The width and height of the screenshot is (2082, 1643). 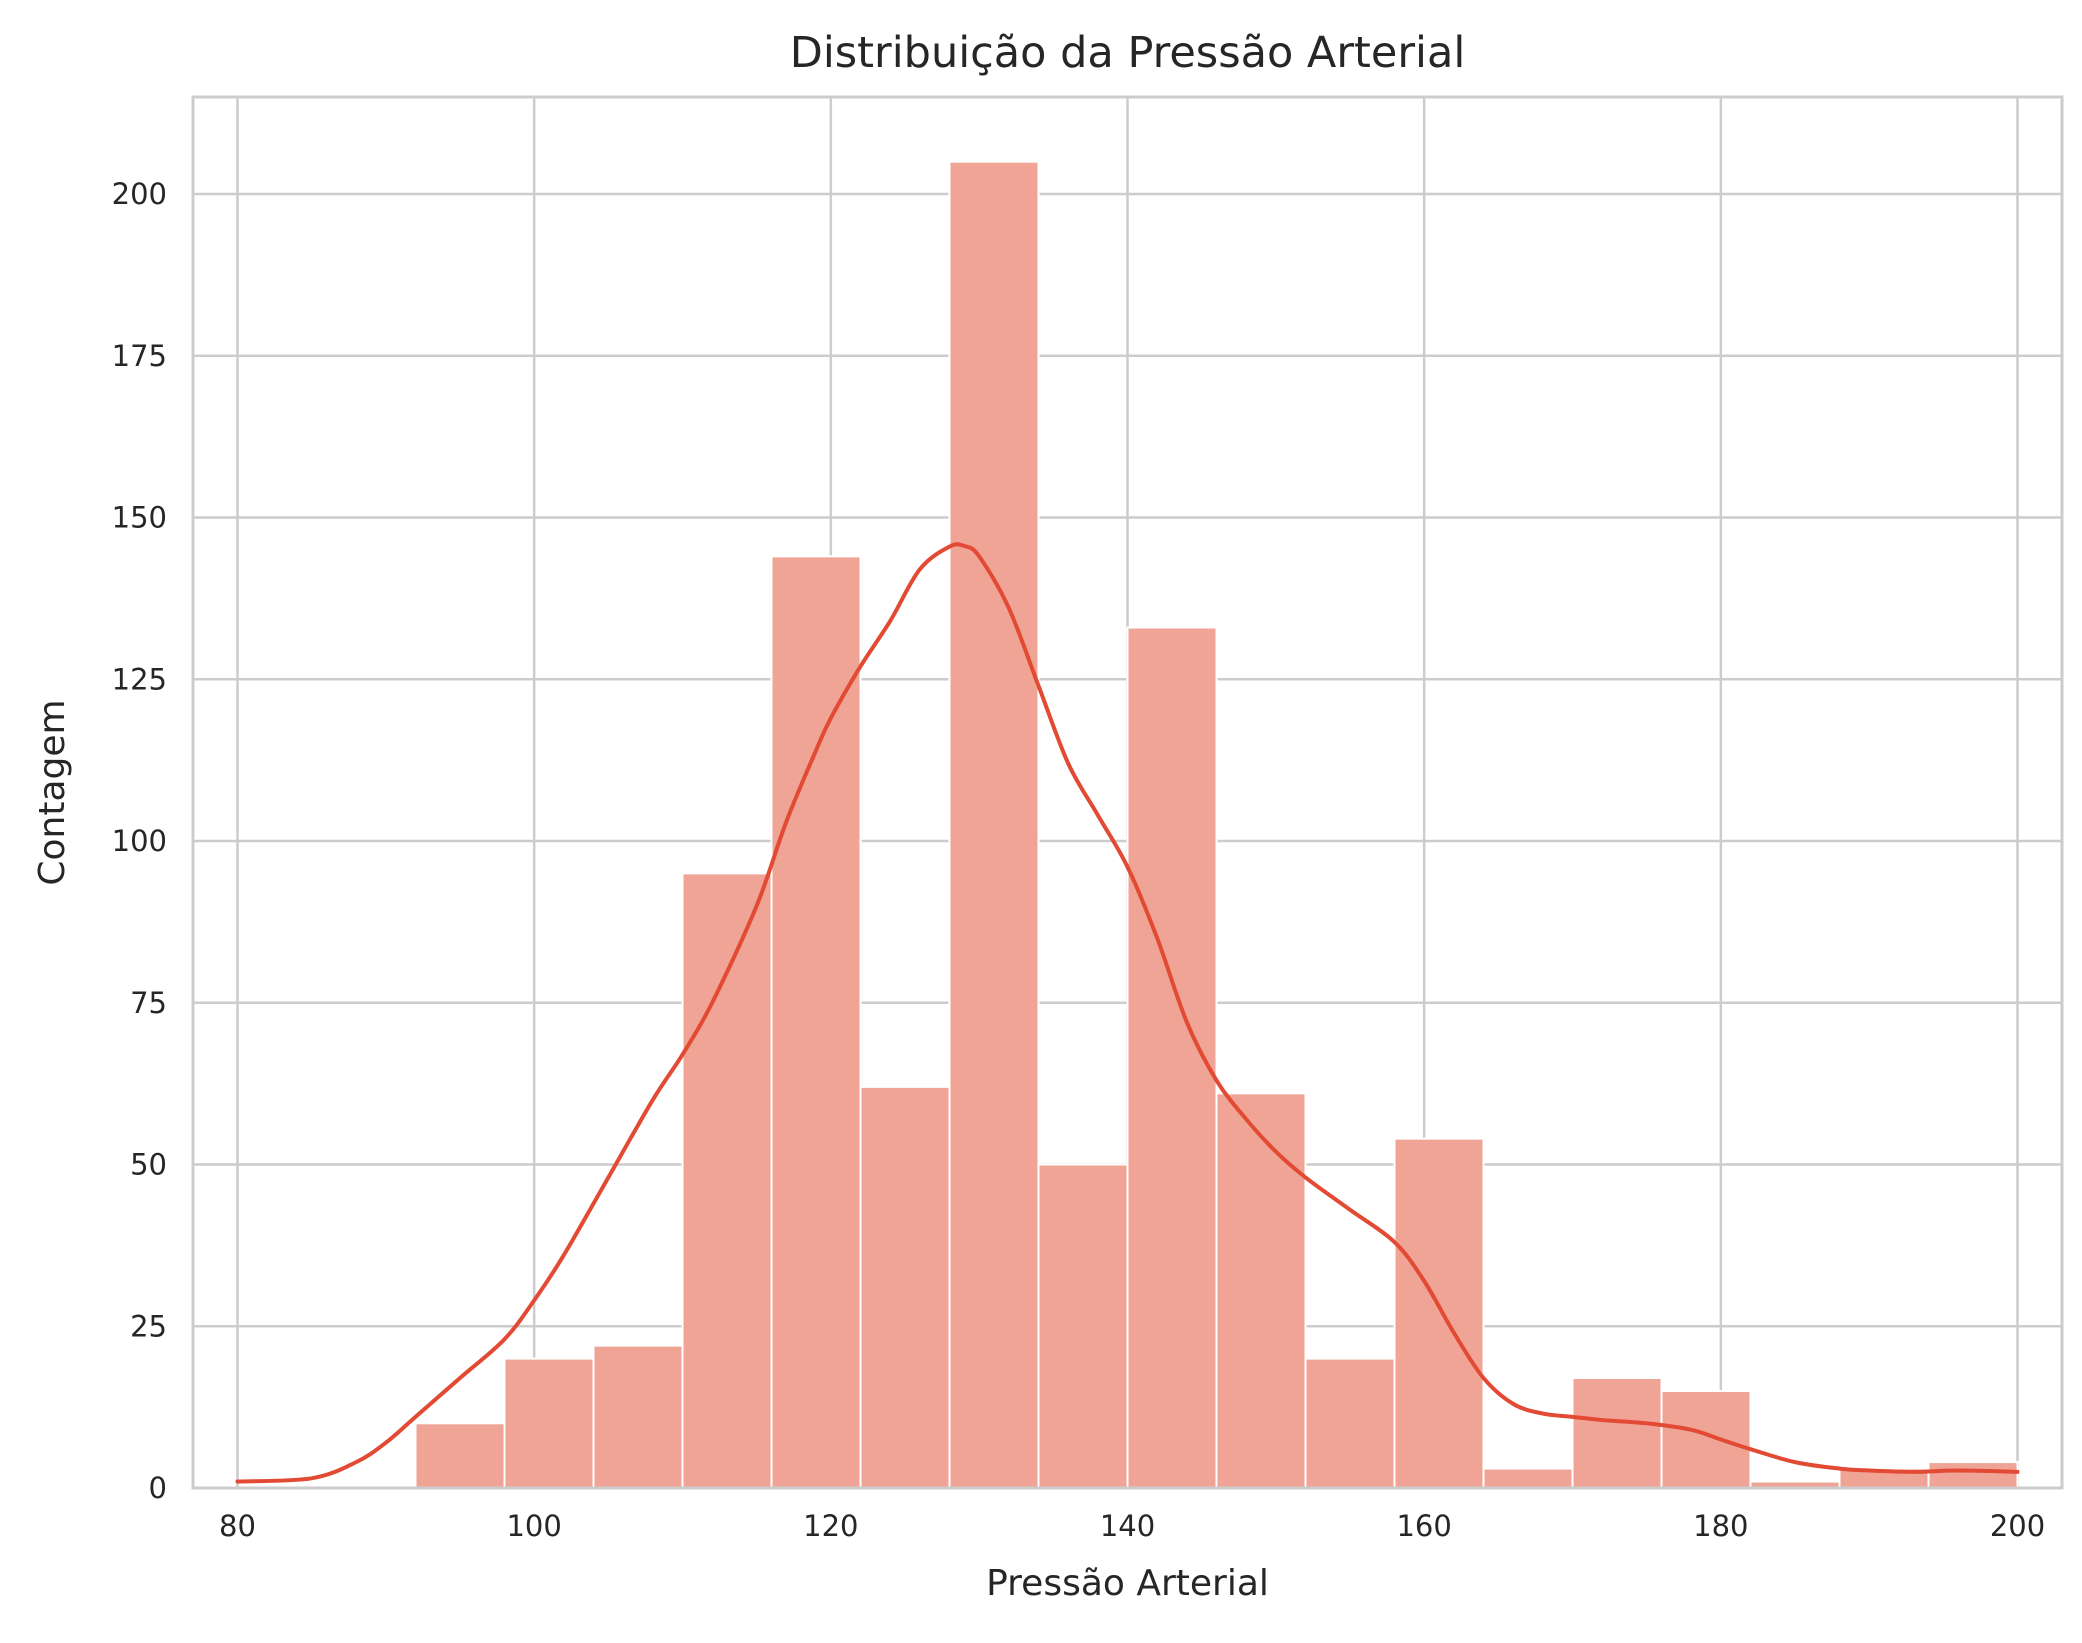 I want to click on x-tick-label: 80, so click(x=237, y=1526).